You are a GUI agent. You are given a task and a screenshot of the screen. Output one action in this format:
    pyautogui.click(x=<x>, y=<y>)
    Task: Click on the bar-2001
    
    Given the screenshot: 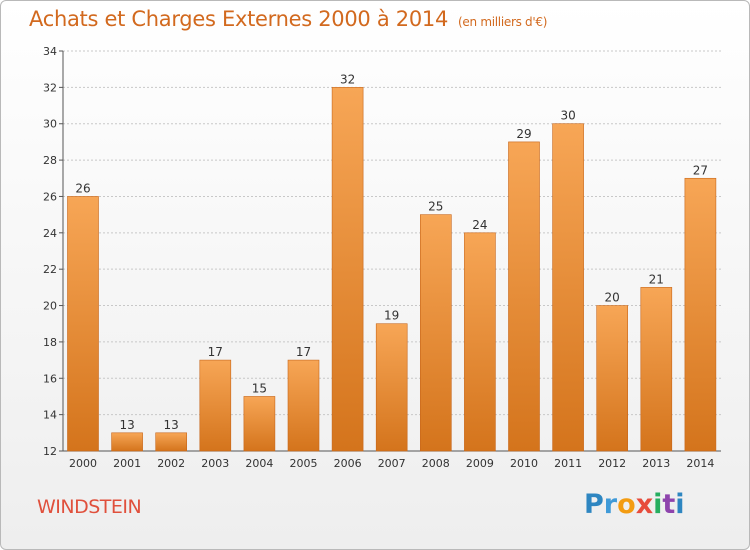 What is the action you would take?
    pyautogui.click(x=127, y=442)
    